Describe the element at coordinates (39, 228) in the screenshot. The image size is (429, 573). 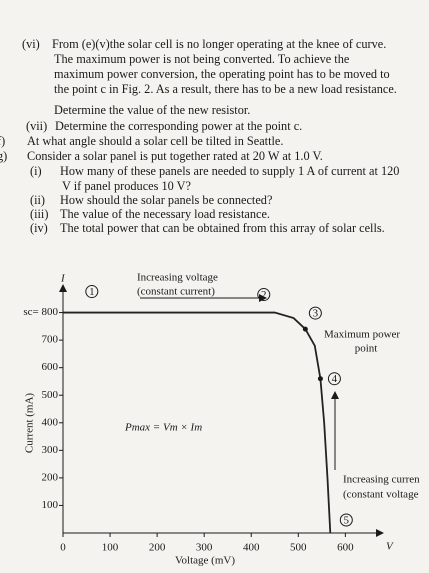
I see `question-label: (iv)` at that location.